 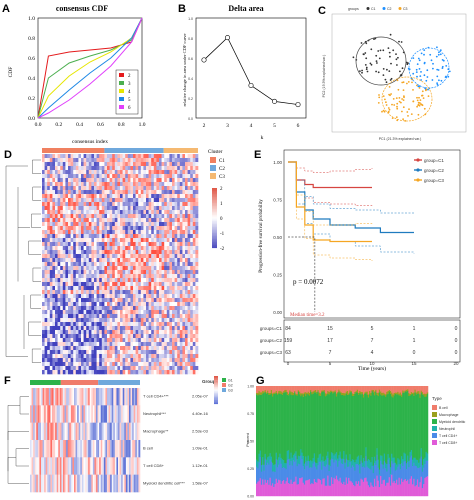 What do you see at coordinates (216, 385) in the screenshot?
I see `f-colorscale-step` at bounding box center [216, 385].